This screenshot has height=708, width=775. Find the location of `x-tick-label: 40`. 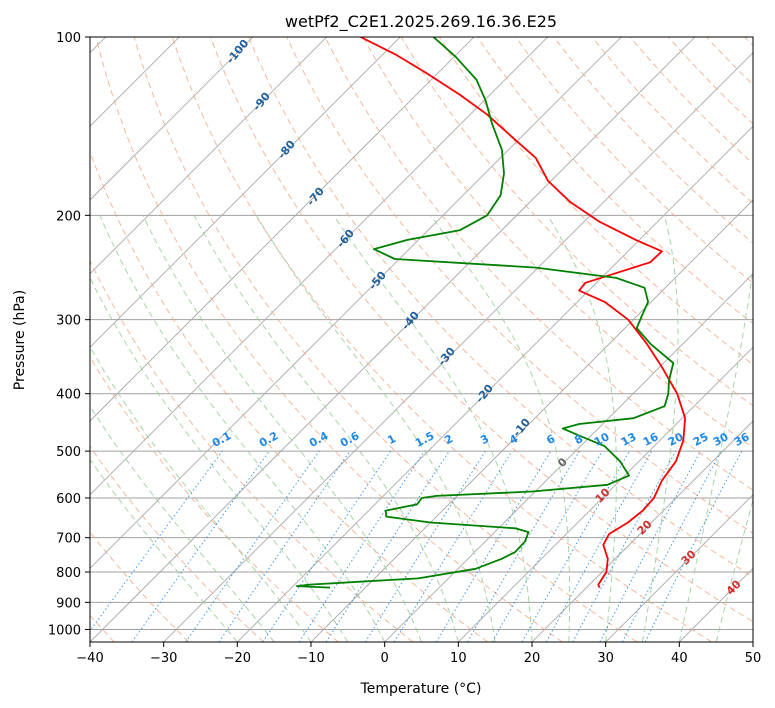

x-tick-label: 40 is located at coordinates (679, 658).